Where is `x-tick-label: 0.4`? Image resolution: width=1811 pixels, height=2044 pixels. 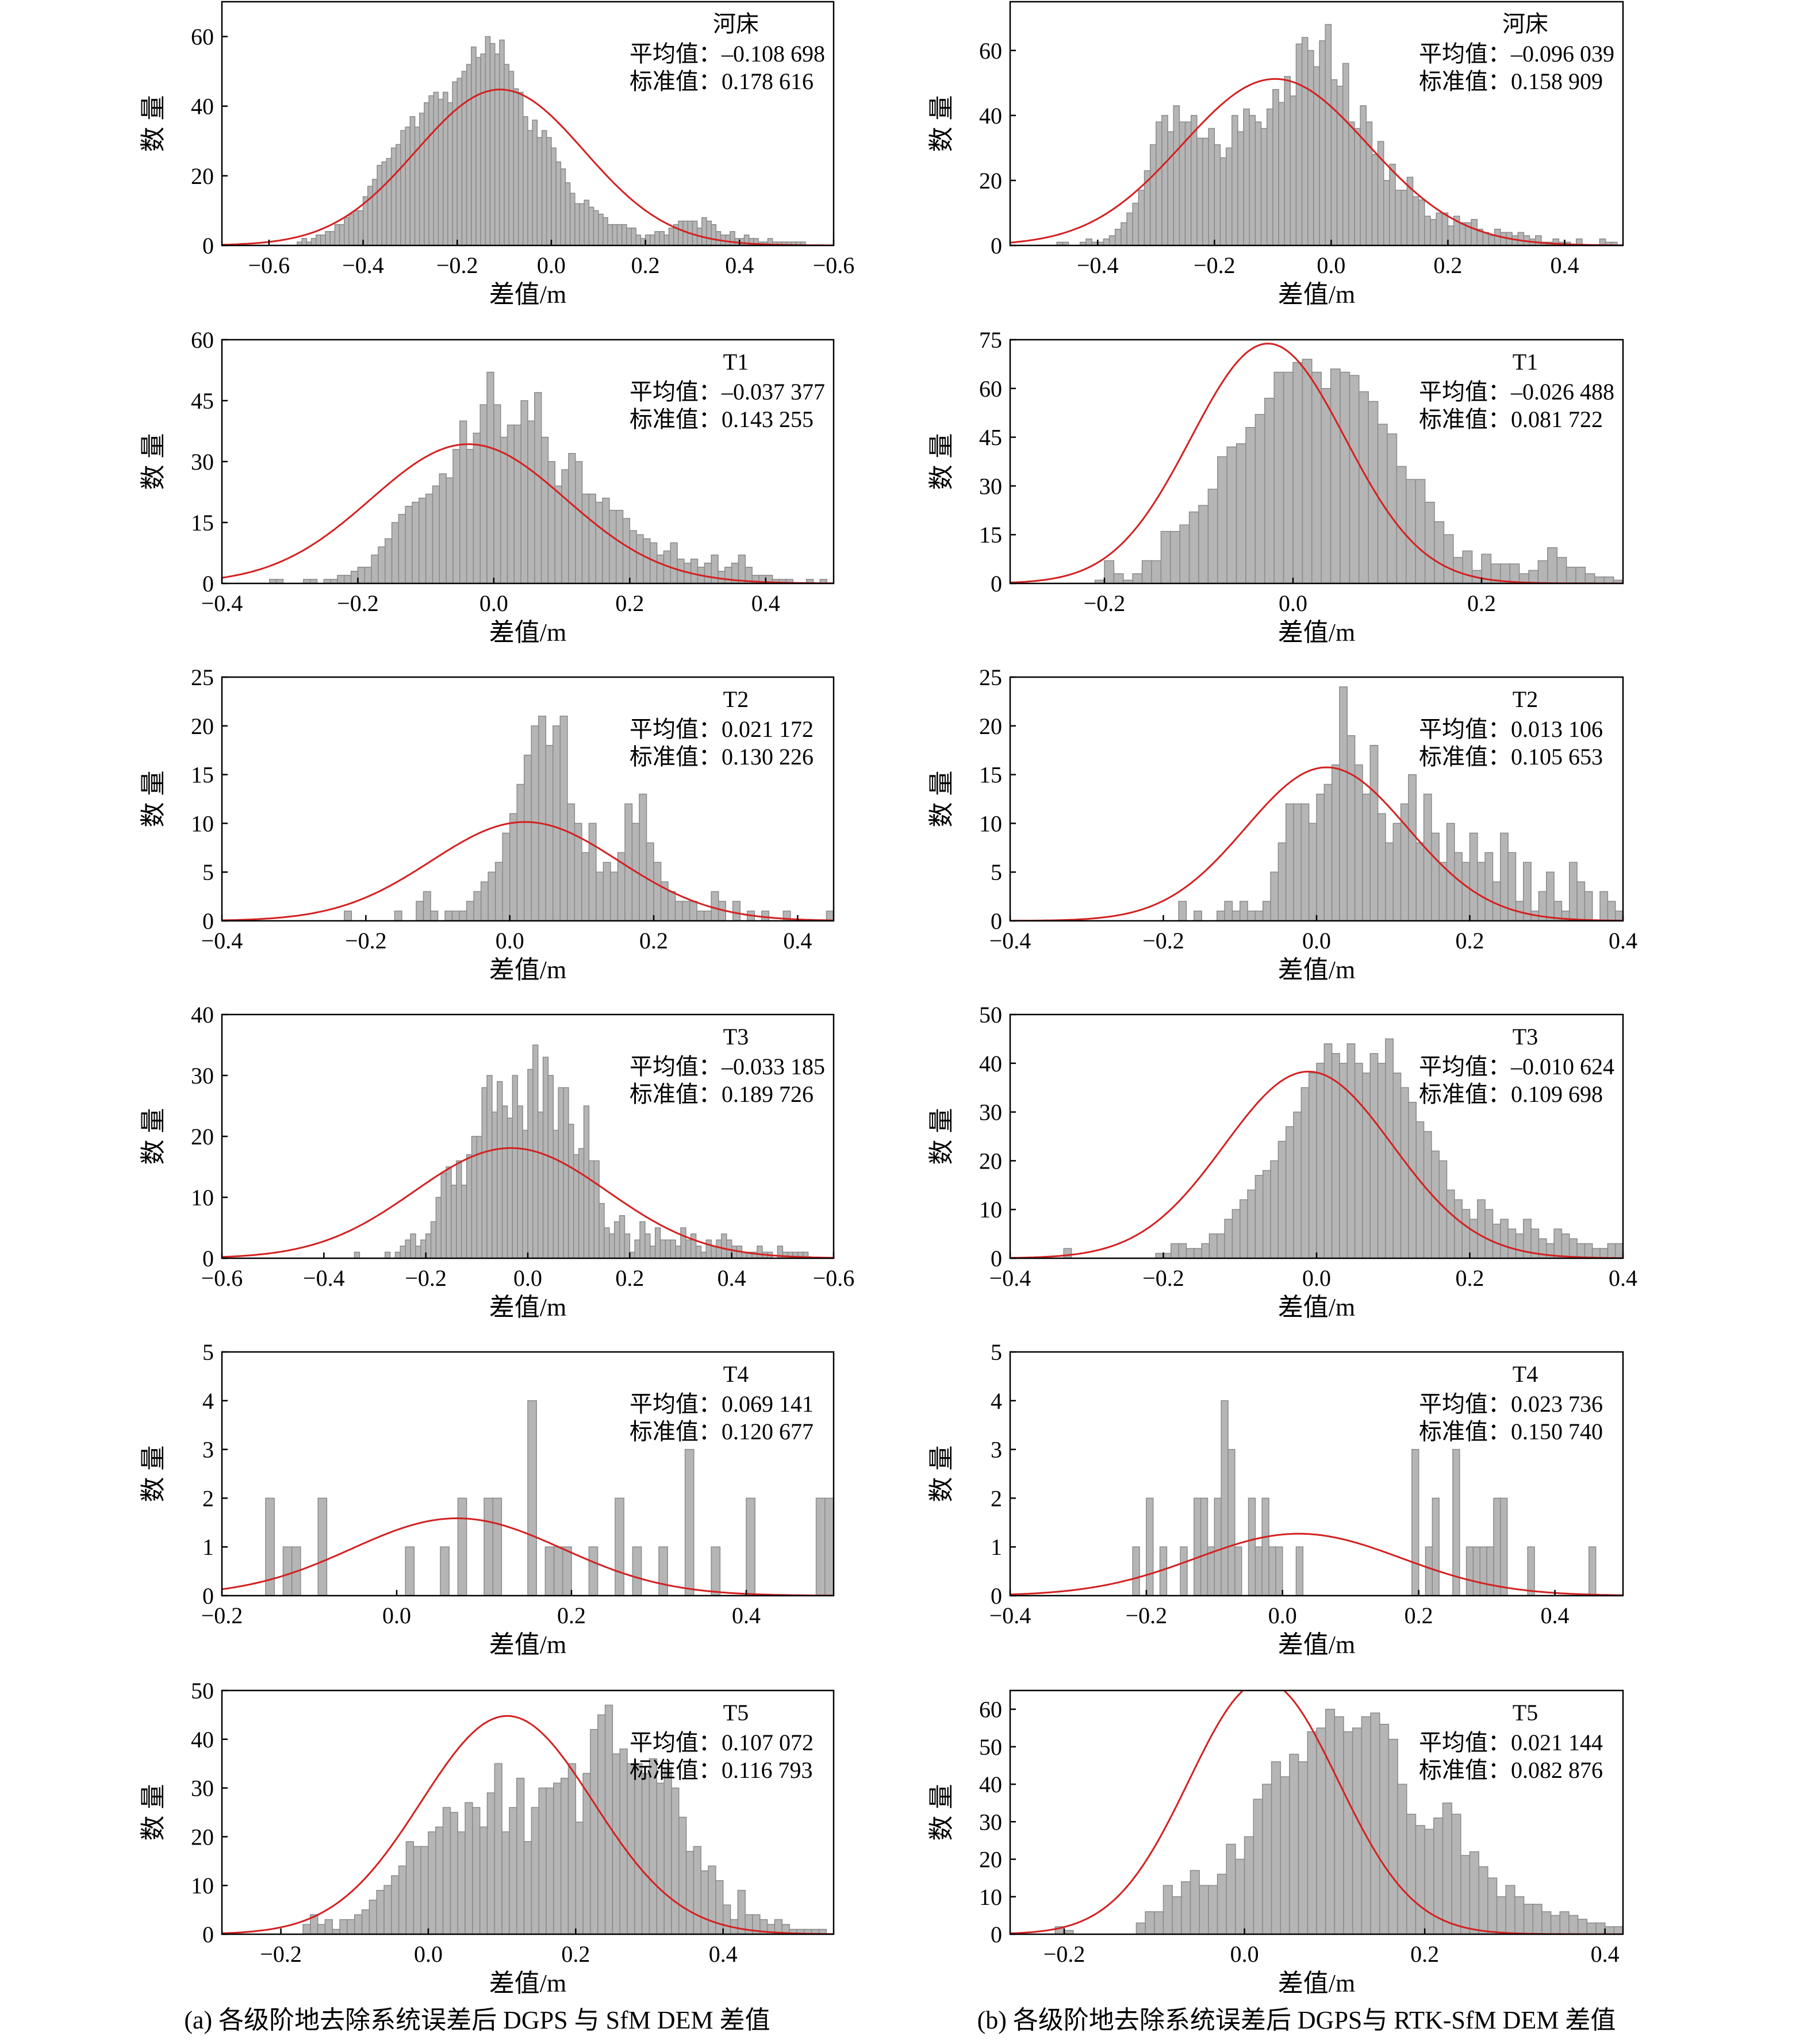 x-tick-label: 0.4 is located at coordinates (1555, 1615).